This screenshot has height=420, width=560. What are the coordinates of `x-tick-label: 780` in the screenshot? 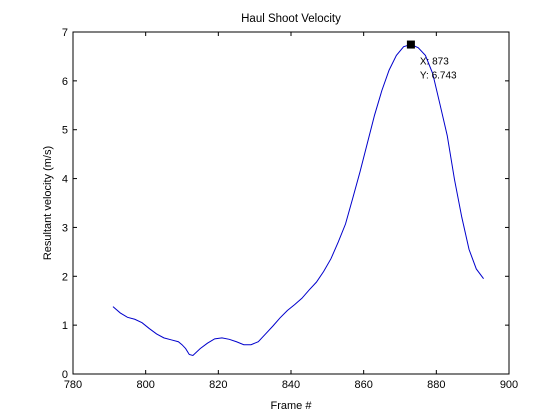 It's located at (73, 385).